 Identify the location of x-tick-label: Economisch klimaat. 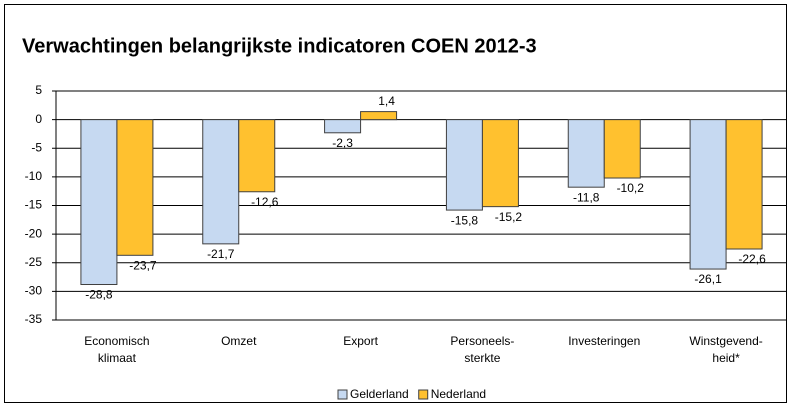
(116, 349).